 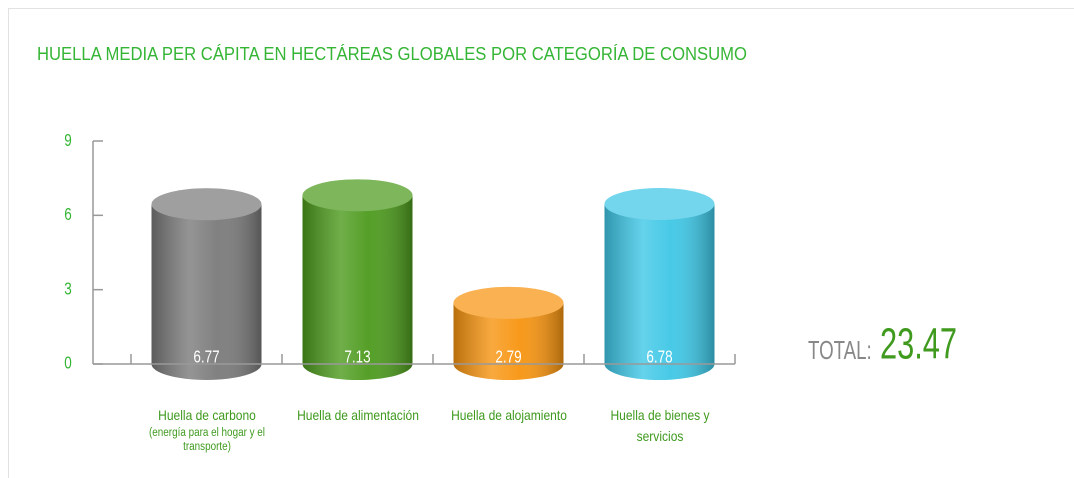 I want to click on x-tick-label: Huella de alimentación, so click(x=357, y=415).